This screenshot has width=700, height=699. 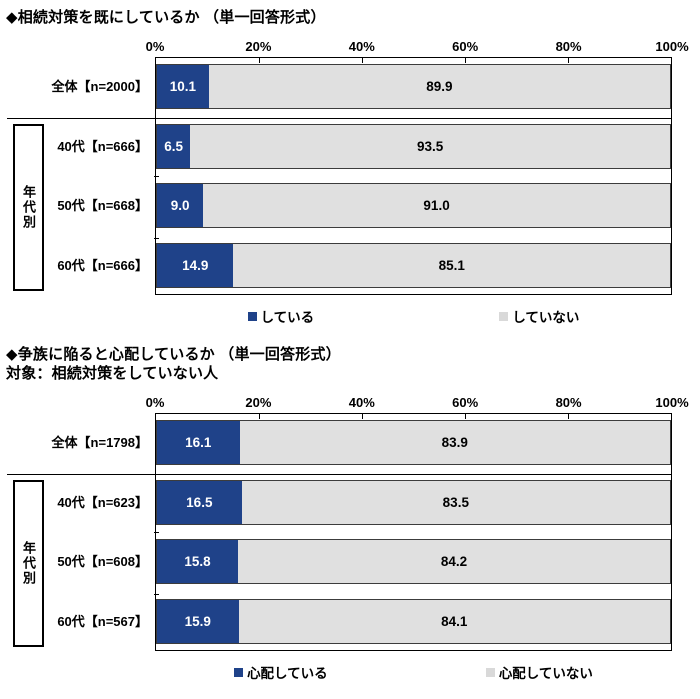 What do you see at coordinates (490, 672) in the screenshot?
I see `legend-swatch-gray-icon` at bounding box center [490, 672].